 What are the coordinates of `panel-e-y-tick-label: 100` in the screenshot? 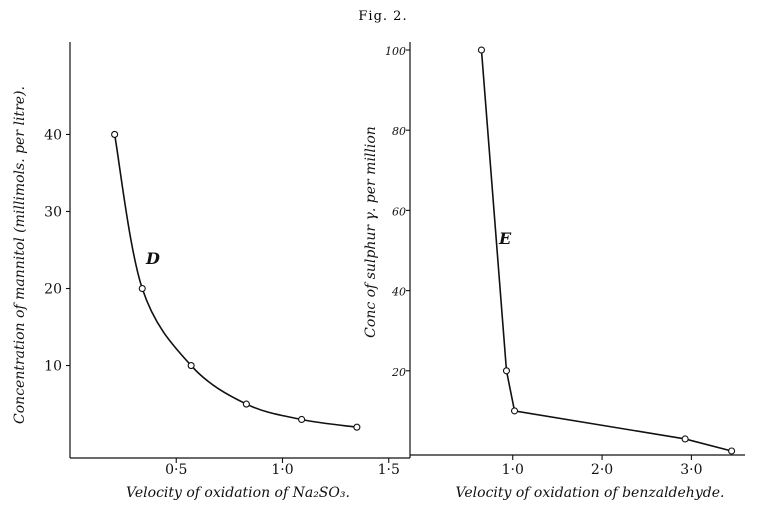 It's located at (395, 51).